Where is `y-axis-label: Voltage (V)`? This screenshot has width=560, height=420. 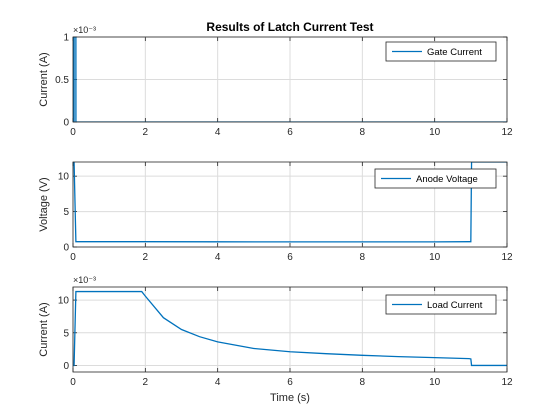 y-axis-label: Voltage (V) is located at coordinates (44, 204).